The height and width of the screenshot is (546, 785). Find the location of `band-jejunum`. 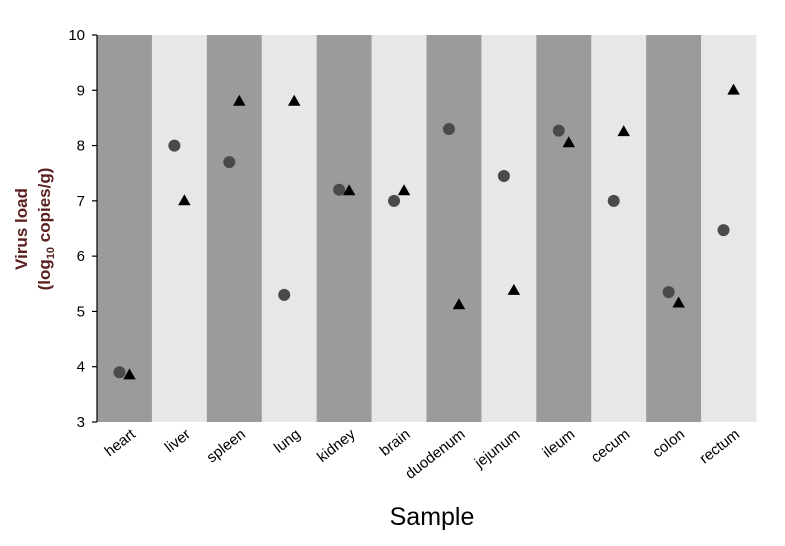

band-jejunum is located at coordinates (509, 228).